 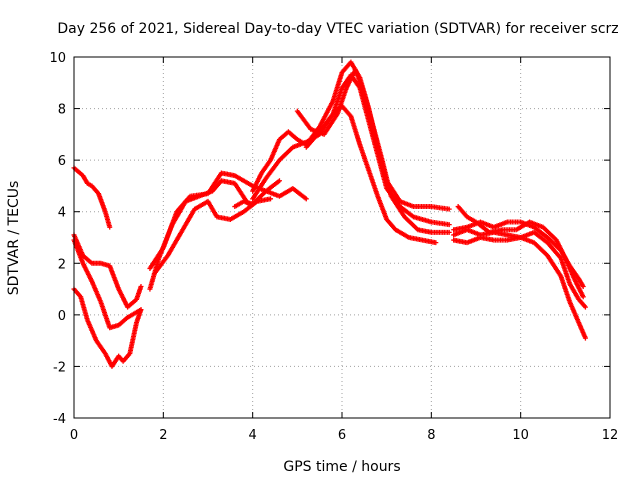 I want to click on x-tick-label: 0, so click(x=74, y=435).